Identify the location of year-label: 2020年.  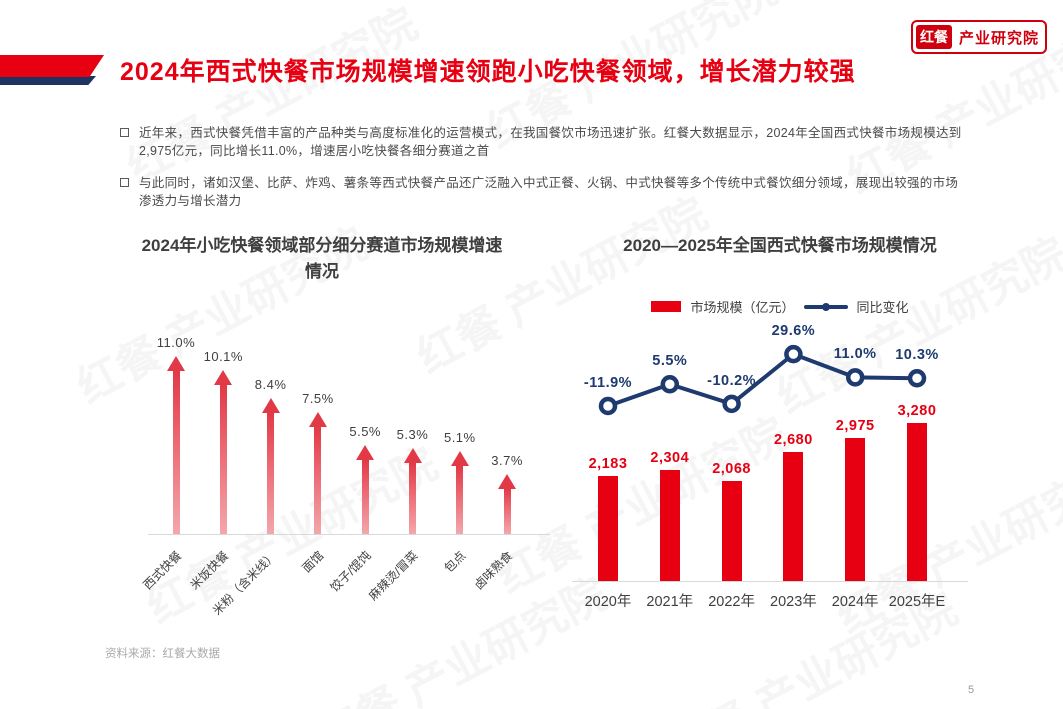
(608, 602).